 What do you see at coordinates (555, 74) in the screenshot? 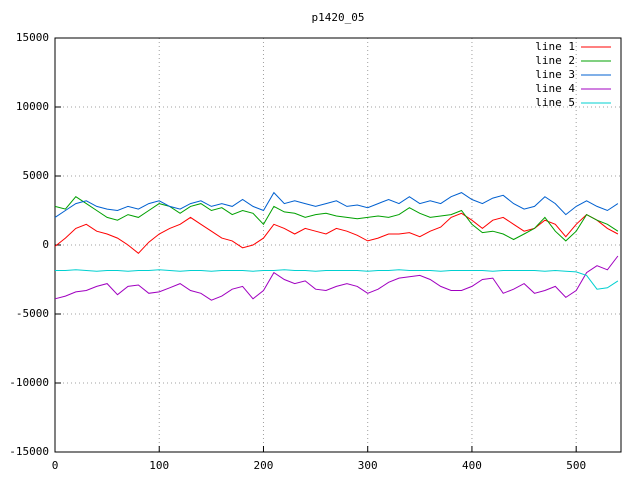
I see `legend-label: line 3` at bounding box center [555, 74].